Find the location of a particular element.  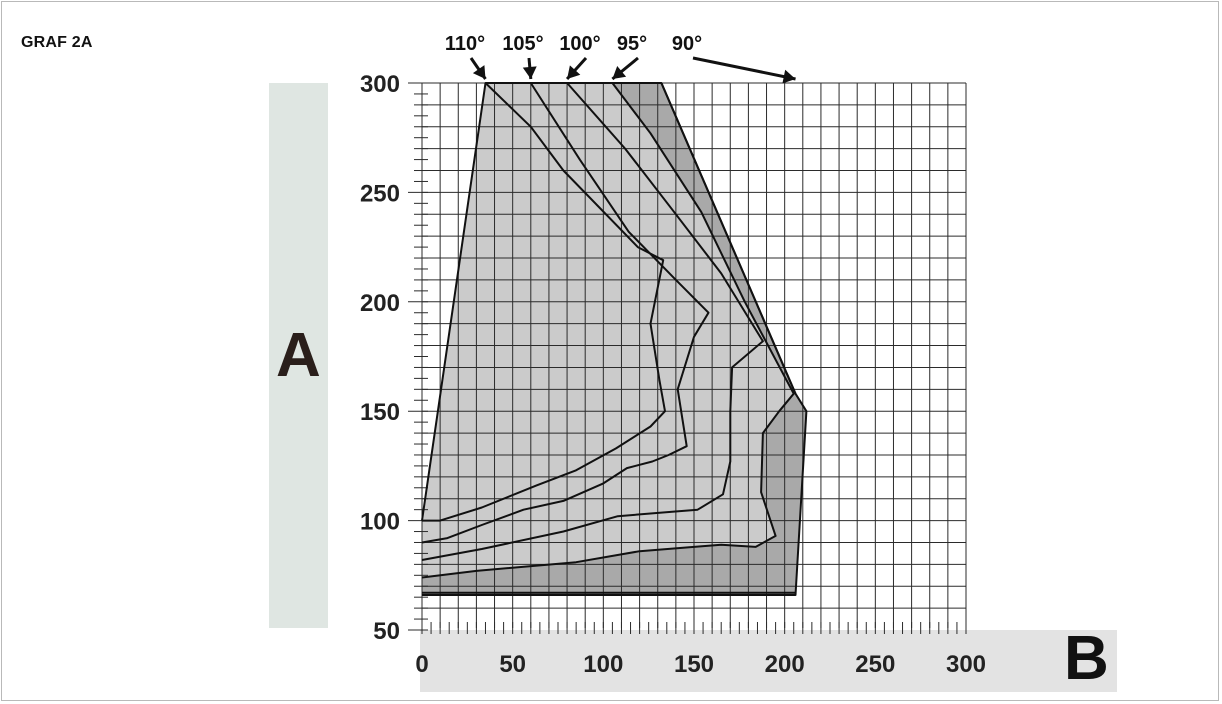

y-tick-label: 200 is located at coordinates (380, 303).